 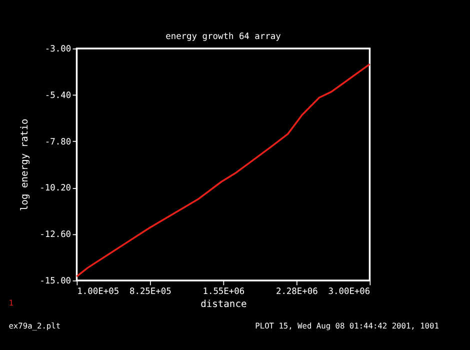 What do you see at coordinates (58, 95) in the screenshot?
I see `y-tick-label: -5.40` at bounding box center [58, 95].